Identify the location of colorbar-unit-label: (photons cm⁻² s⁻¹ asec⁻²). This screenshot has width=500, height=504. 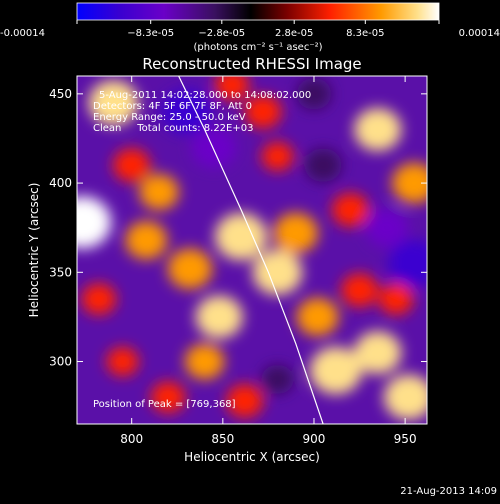
(257, 47).